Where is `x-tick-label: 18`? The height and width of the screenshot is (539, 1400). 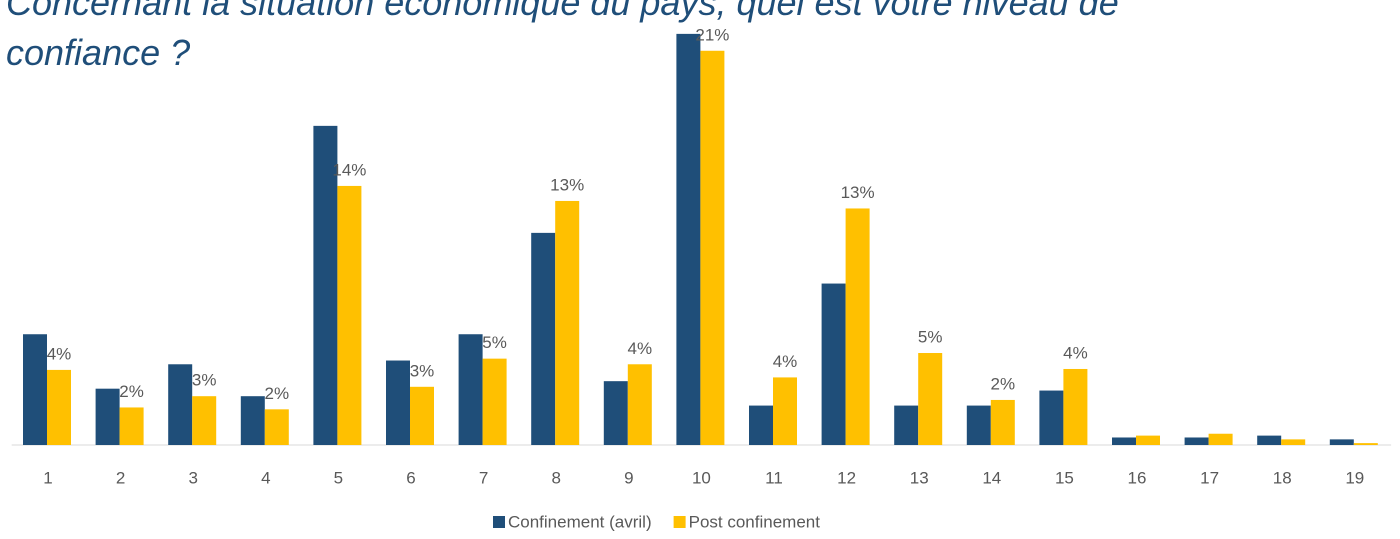
x-tick-label: 18 is located at coordinates (1282, 477).